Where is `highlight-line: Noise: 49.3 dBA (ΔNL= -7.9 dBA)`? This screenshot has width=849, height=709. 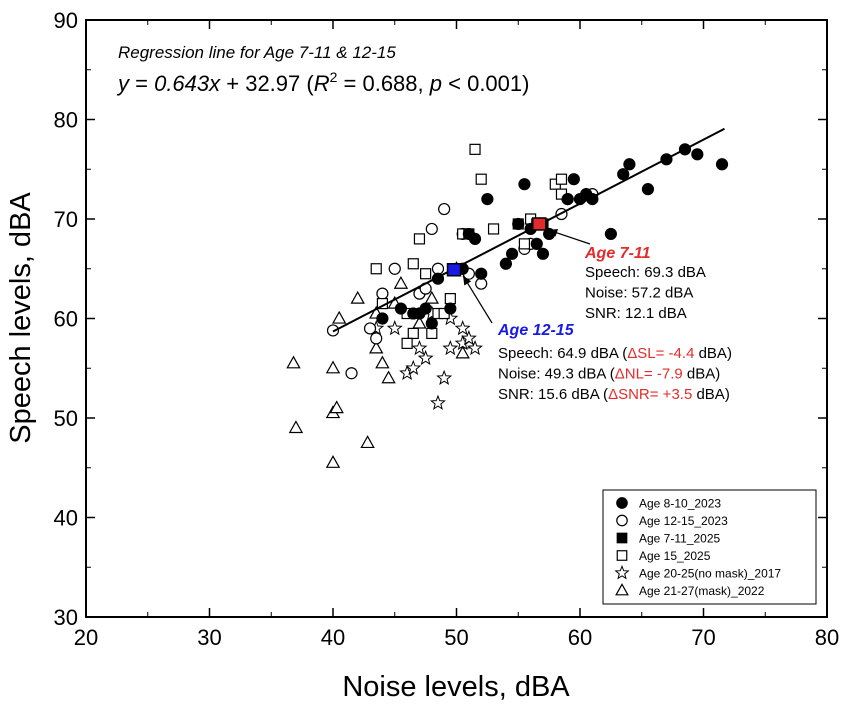
highlight-line: Noise: 49.3 dBA (ΔNL= -7.9 dBA) is located at coordinates (609, 374).